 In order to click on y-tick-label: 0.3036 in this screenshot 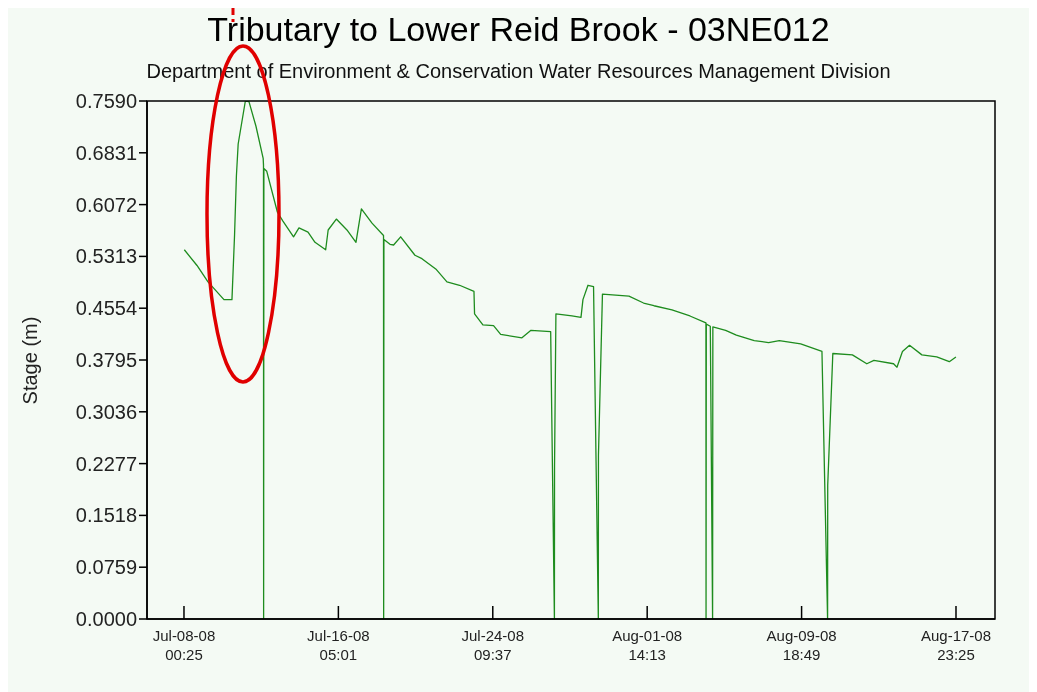, I will do `click(106, 411)`.